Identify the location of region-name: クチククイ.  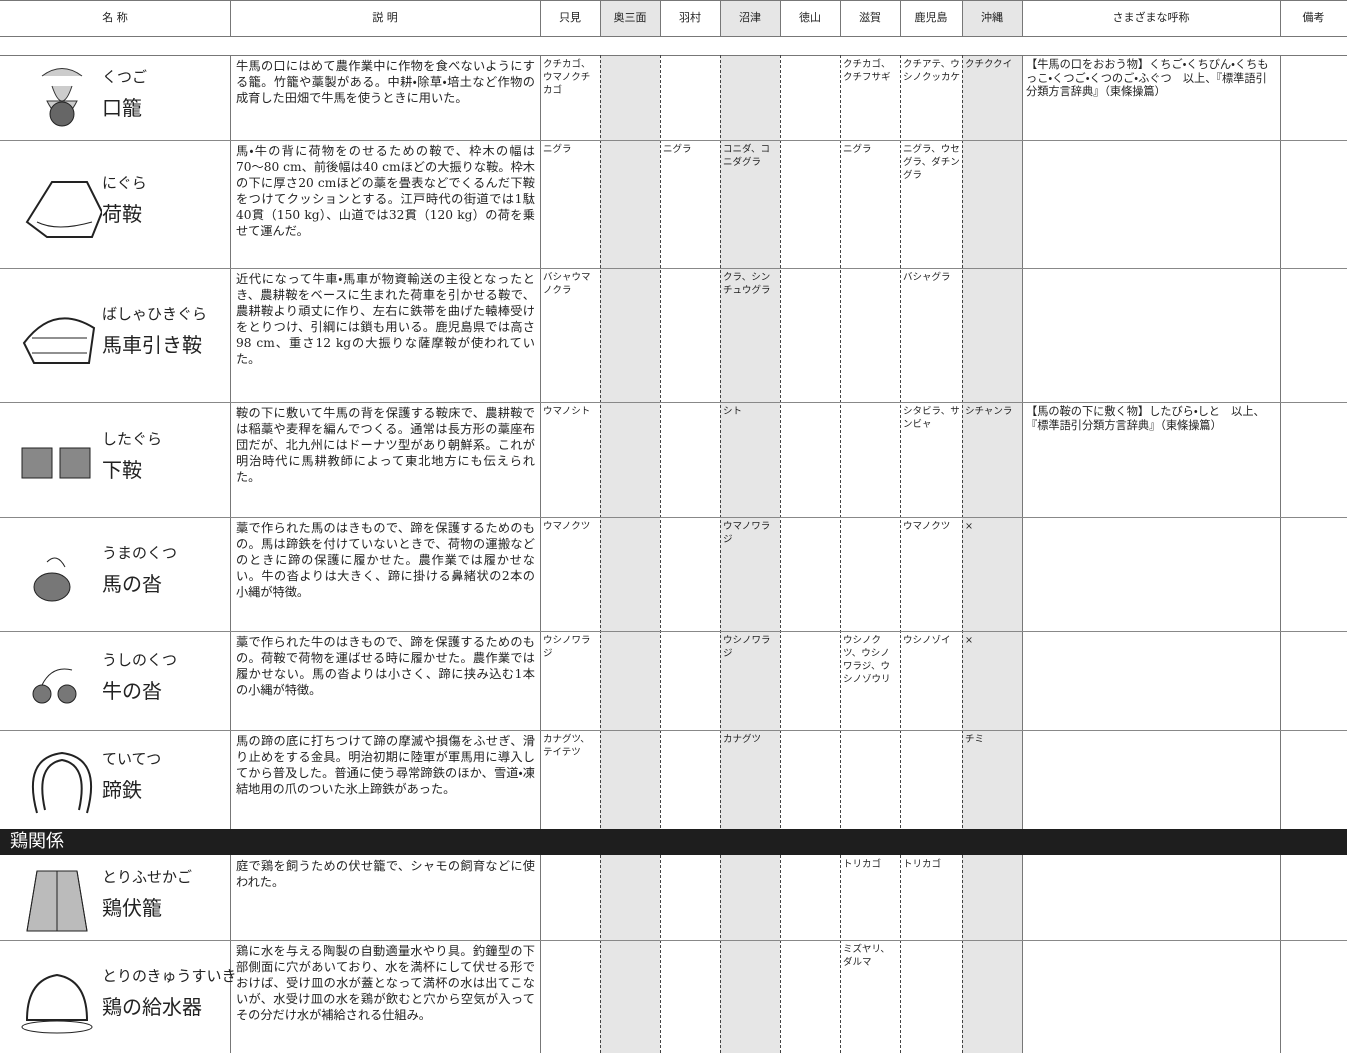
(989, 64).